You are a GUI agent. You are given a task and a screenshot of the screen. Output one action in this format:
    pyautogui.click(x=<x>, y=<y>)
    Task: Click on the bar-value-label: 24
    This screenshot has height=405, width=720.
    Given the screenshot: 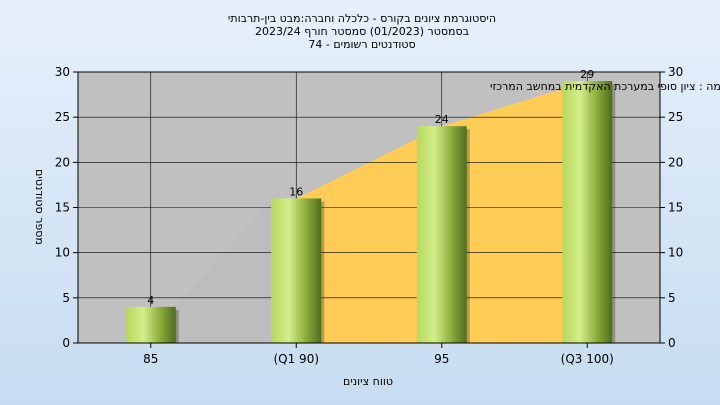 What is the action you would take?
    pyautogui.click(x=442, y=119)
    